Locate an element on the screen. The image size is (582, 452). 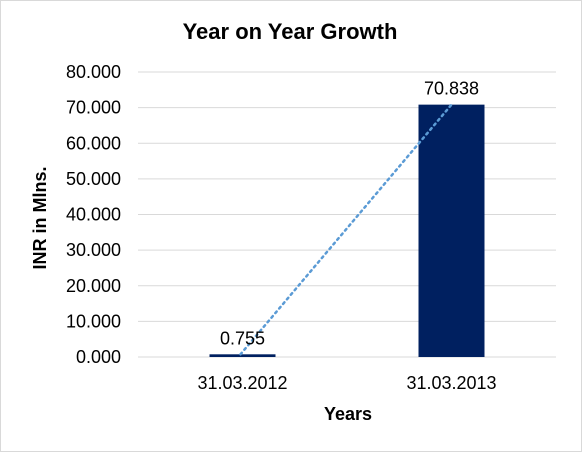
y-tick-label: 40.000 is located at coordinates (93, 215).